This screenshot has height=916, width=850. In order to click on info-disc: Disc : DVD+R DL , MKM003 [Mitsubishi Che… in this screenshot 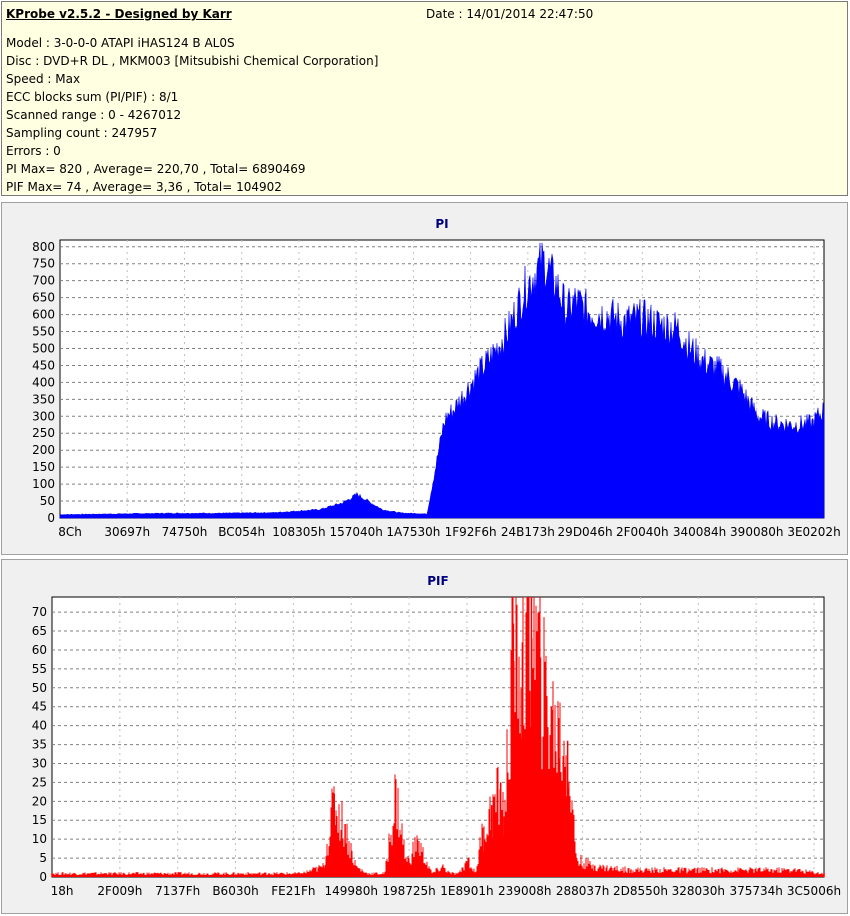, I will do `click(192, 61)`.